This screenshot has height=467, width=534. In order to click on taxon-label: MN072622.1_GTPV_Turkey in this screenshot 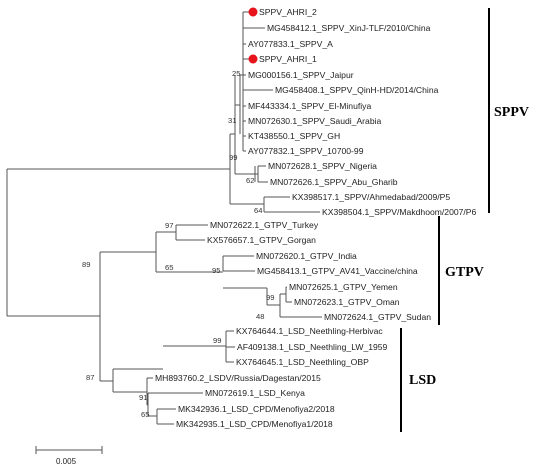, I will do `click(264, 225)`.